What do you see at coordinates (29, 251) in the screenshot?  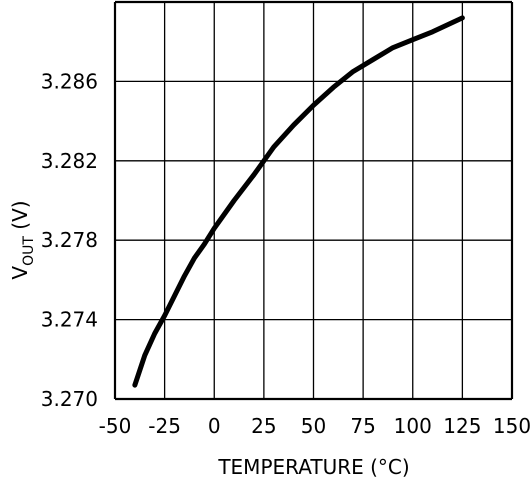 I see `y-axis-label-subscript: OUT` at bounding box center [29, 251].